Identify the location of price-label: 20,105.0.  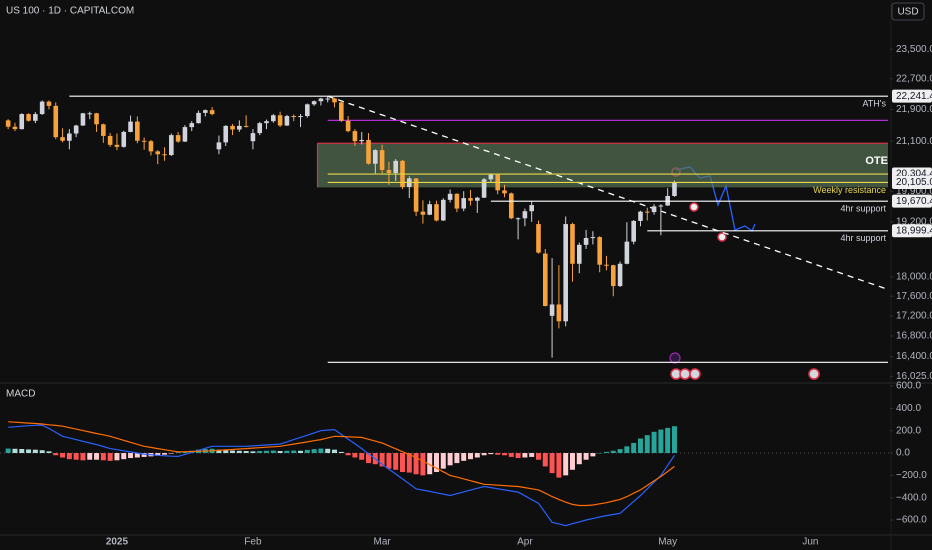
(914, 182).